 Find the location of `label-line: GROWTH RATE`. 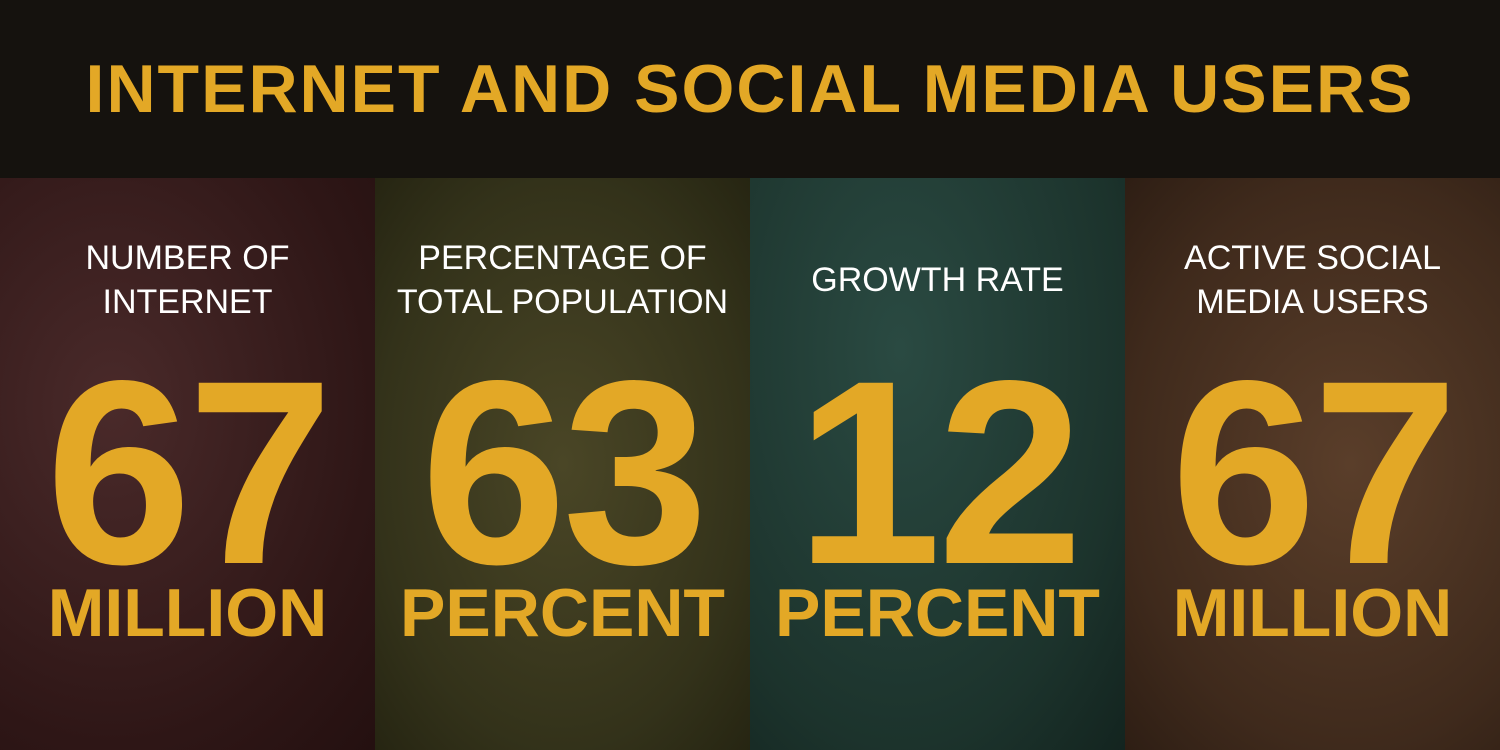

label-line: GROWTH RATE is located at coordinates (937, 280).